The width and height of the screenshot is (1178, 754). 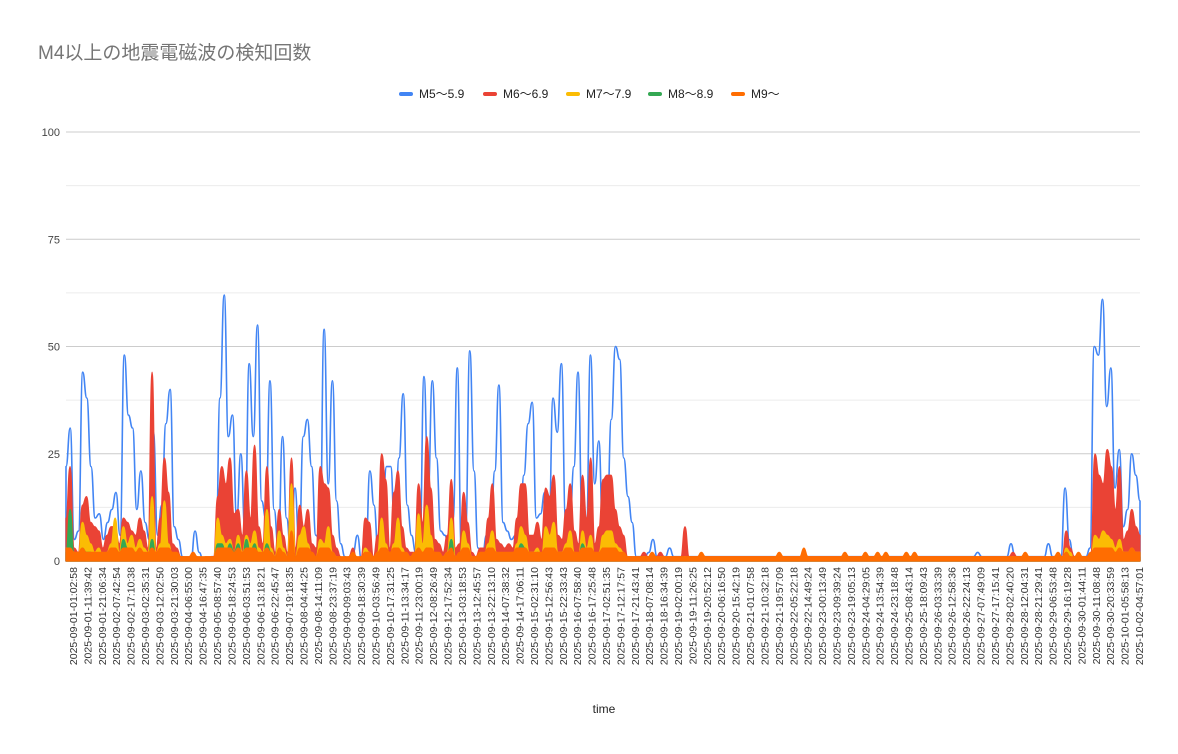 I want to click on x-tick-label: 2025-09-30-20:33:59, so click(x=1111, y=616).